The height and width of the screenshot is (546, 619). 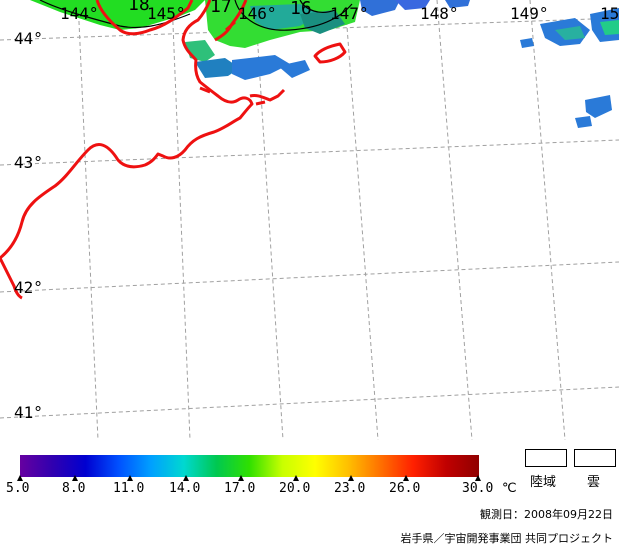 I want to click on cloud-legend-label: 雲, so click(x=594, y=482).